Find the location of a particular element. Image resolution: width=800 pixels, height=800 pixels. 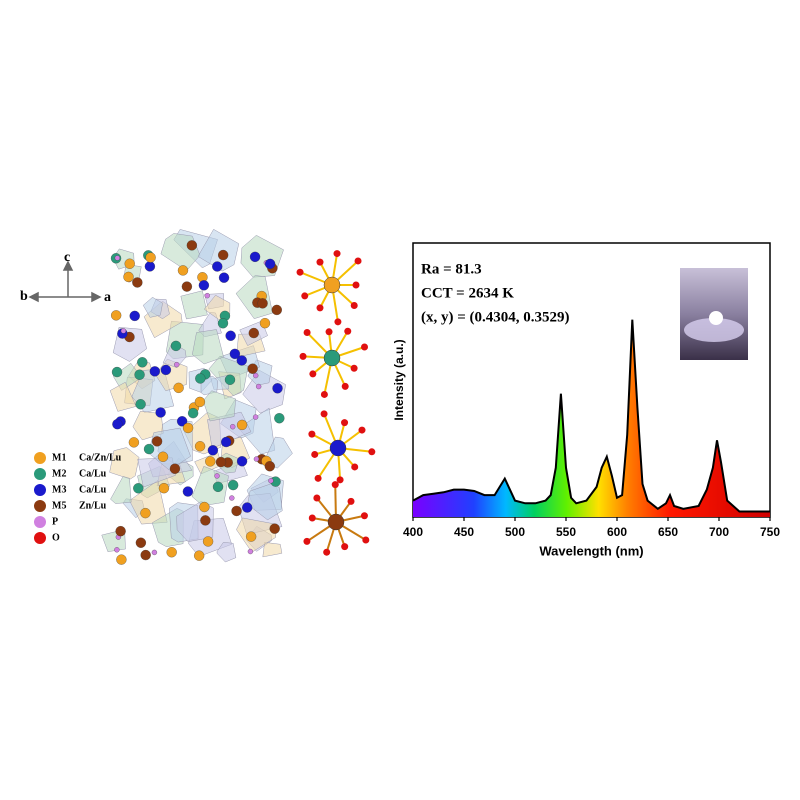

spectrum-fill is located at coordinates (591, 418).